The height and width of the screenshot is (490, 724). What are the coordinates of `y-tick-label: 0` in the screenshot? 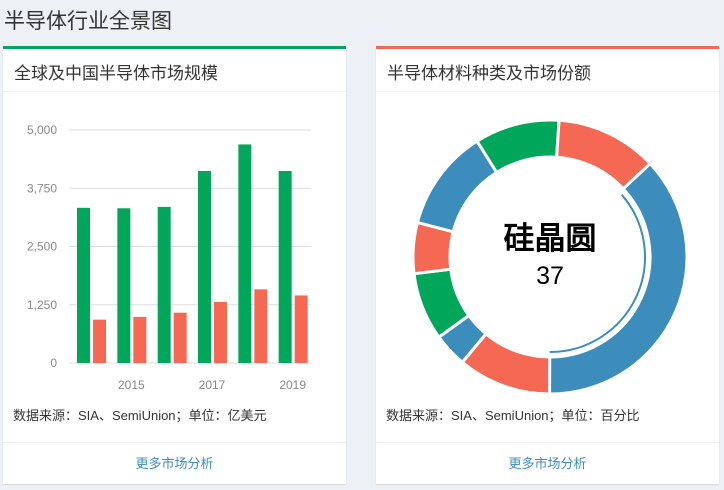 It's located at (53, 363).